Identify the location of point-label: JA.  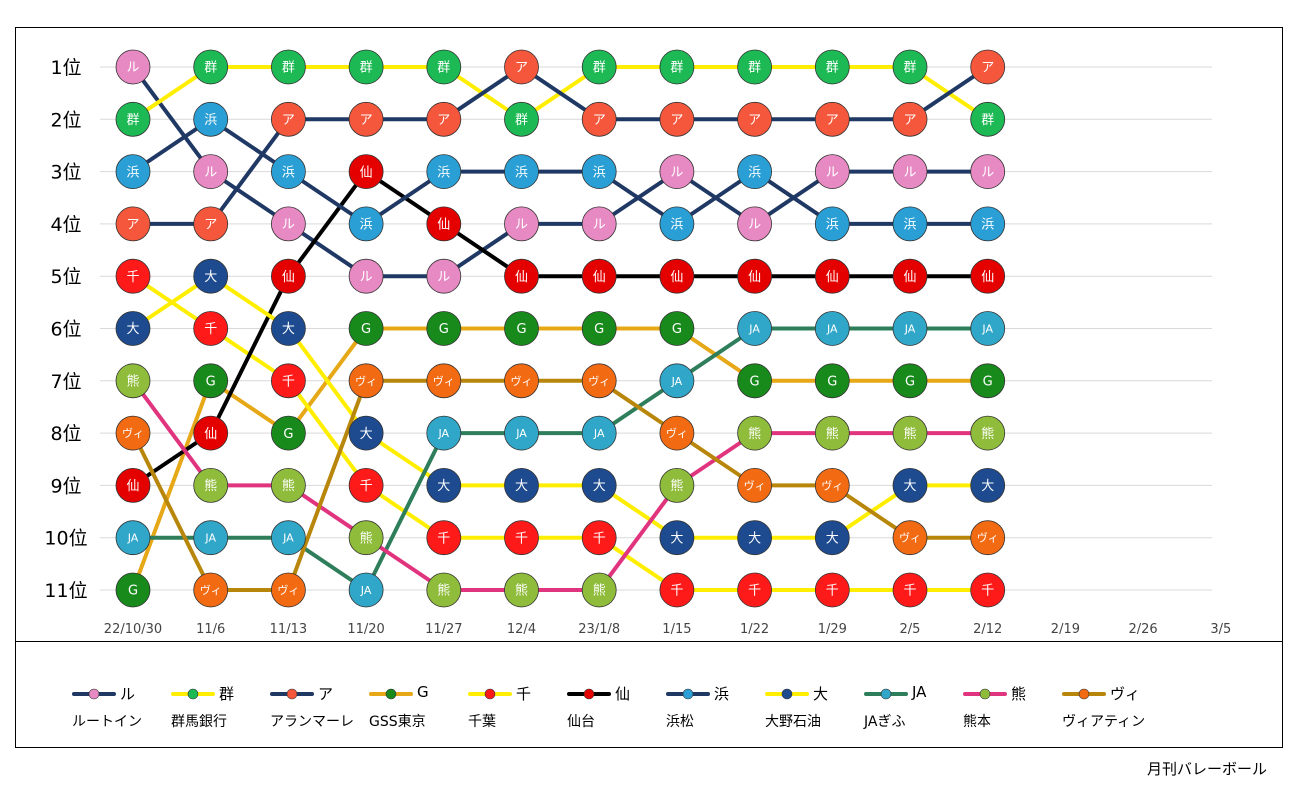
(599, 433).